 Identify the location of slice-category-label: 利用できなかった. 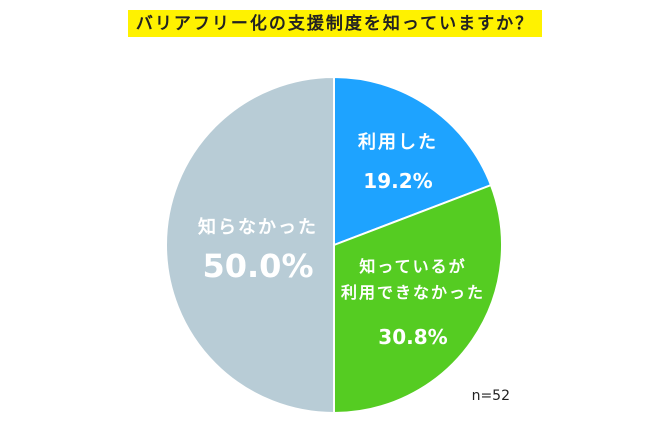
(413, 292).